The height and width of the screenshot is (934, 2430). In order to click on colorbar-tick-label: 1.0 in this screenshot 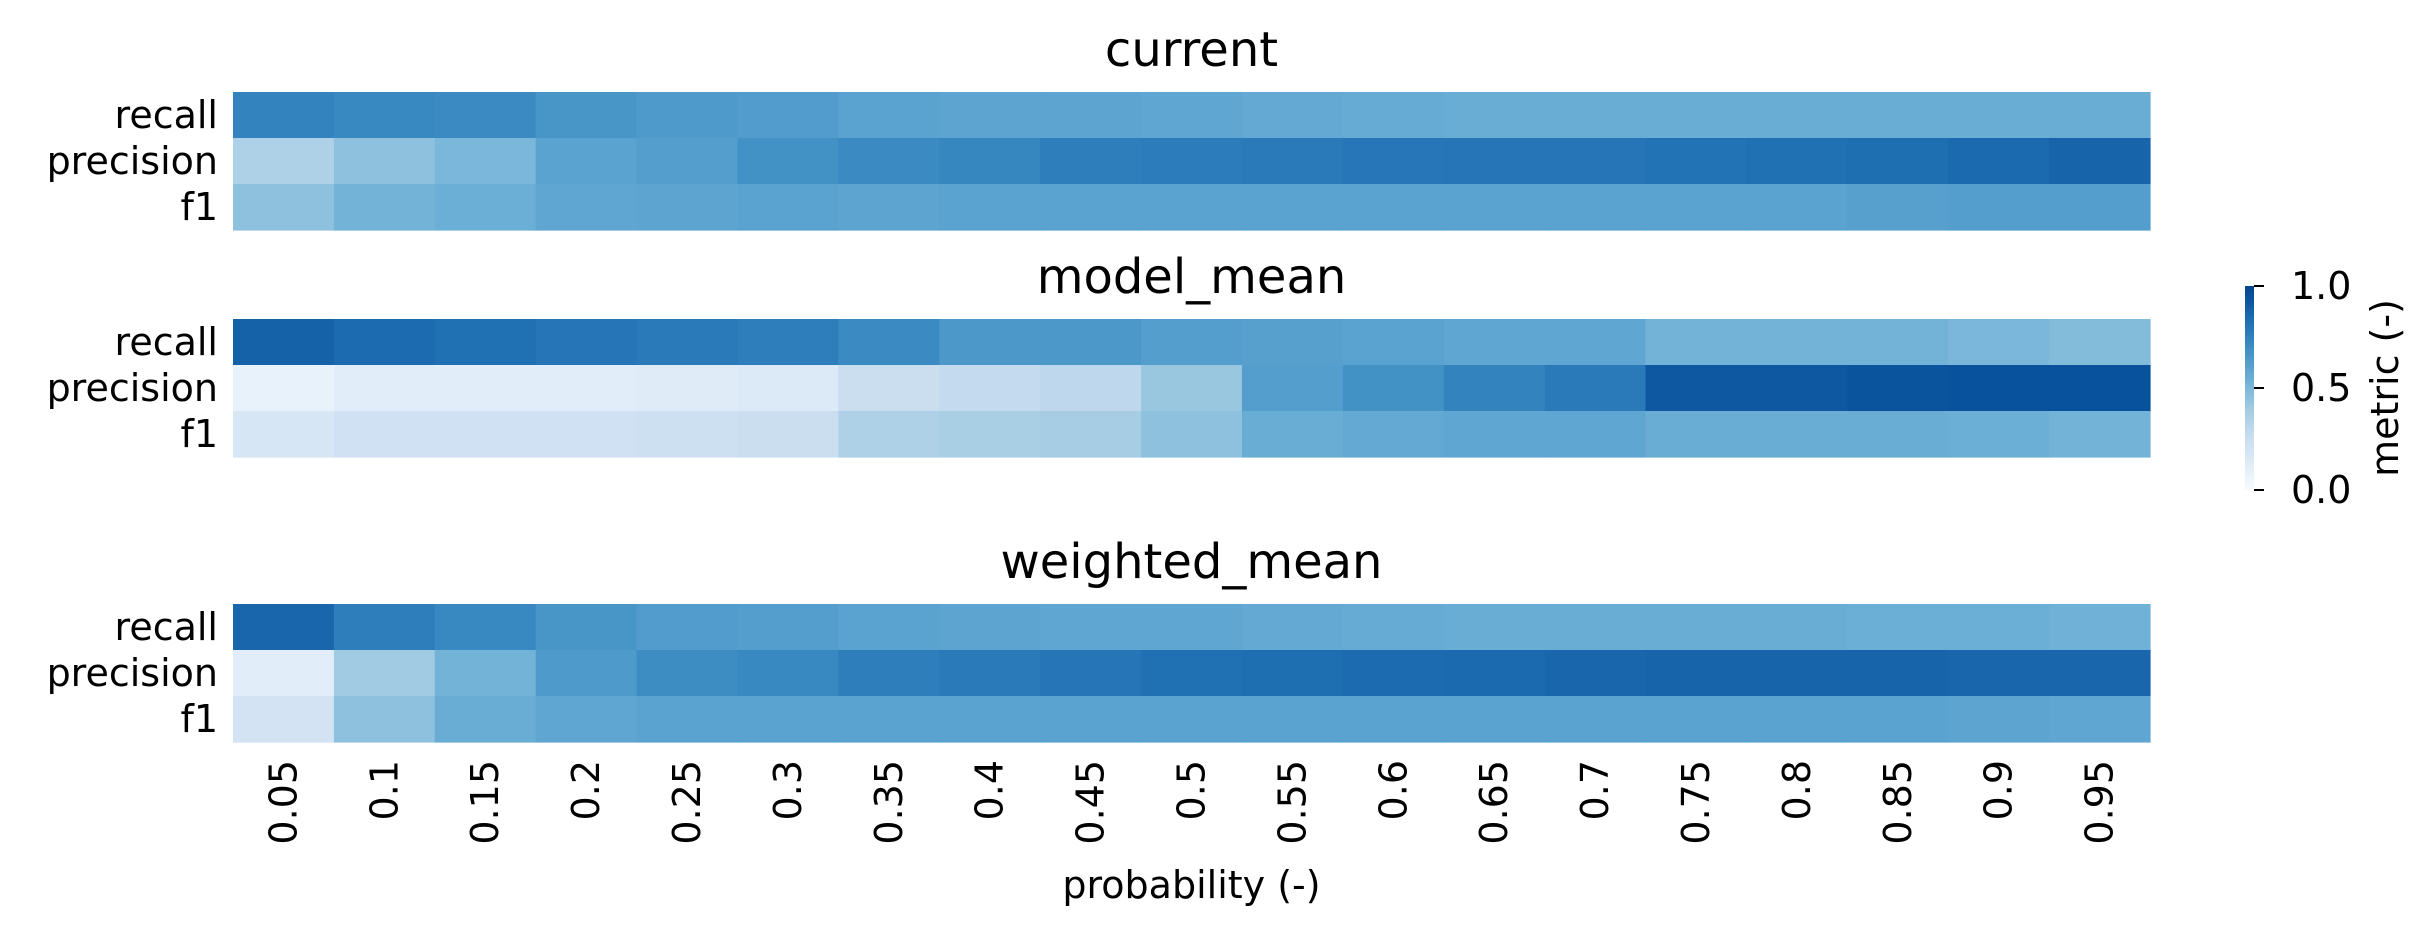, I will do `click(2321, 286)`.